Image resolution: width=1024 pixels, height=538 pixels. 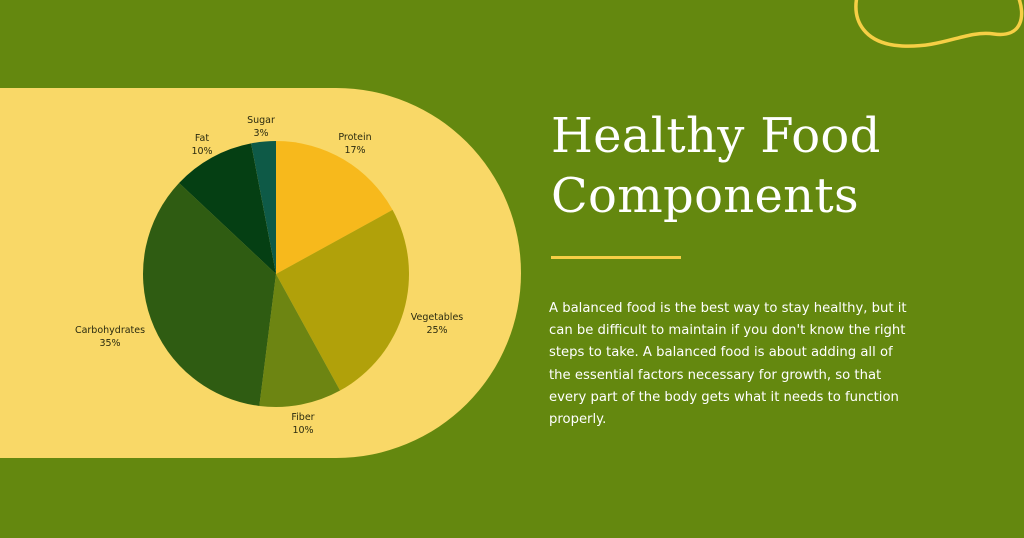 I want to click on slice-percent-carbohydrates: 35%, so click(x=109, y=343).